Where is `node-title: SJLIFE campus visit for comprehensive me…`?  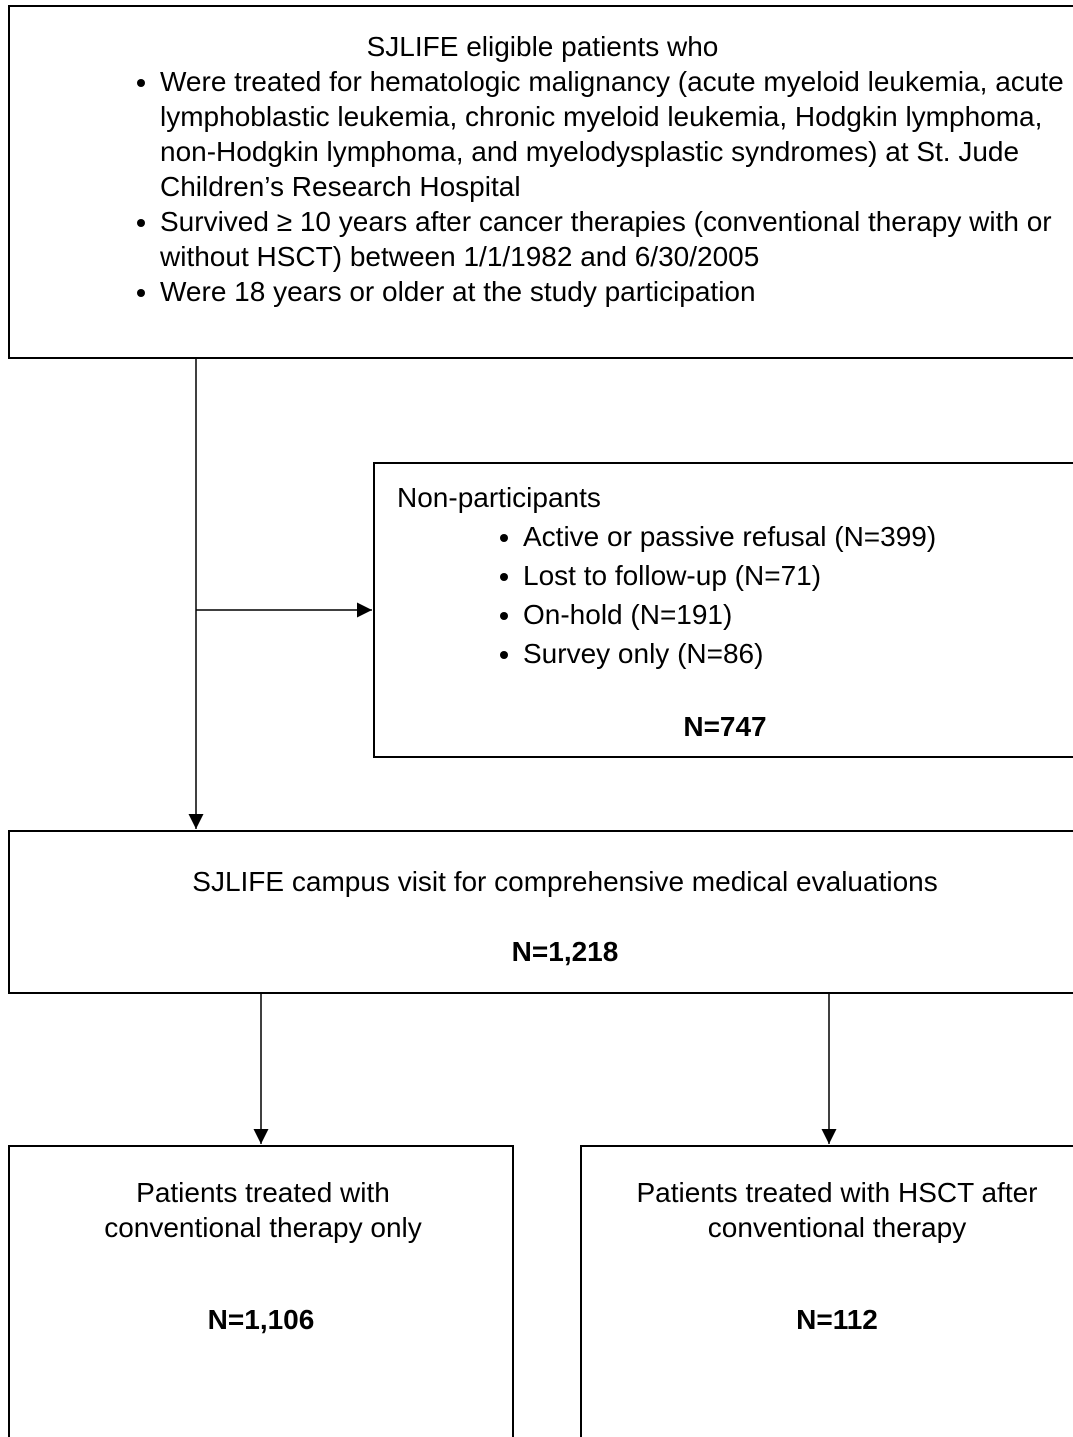
node-title: SJLIFE campus visit for comprehensive me… is located at coordinates (565, 881).